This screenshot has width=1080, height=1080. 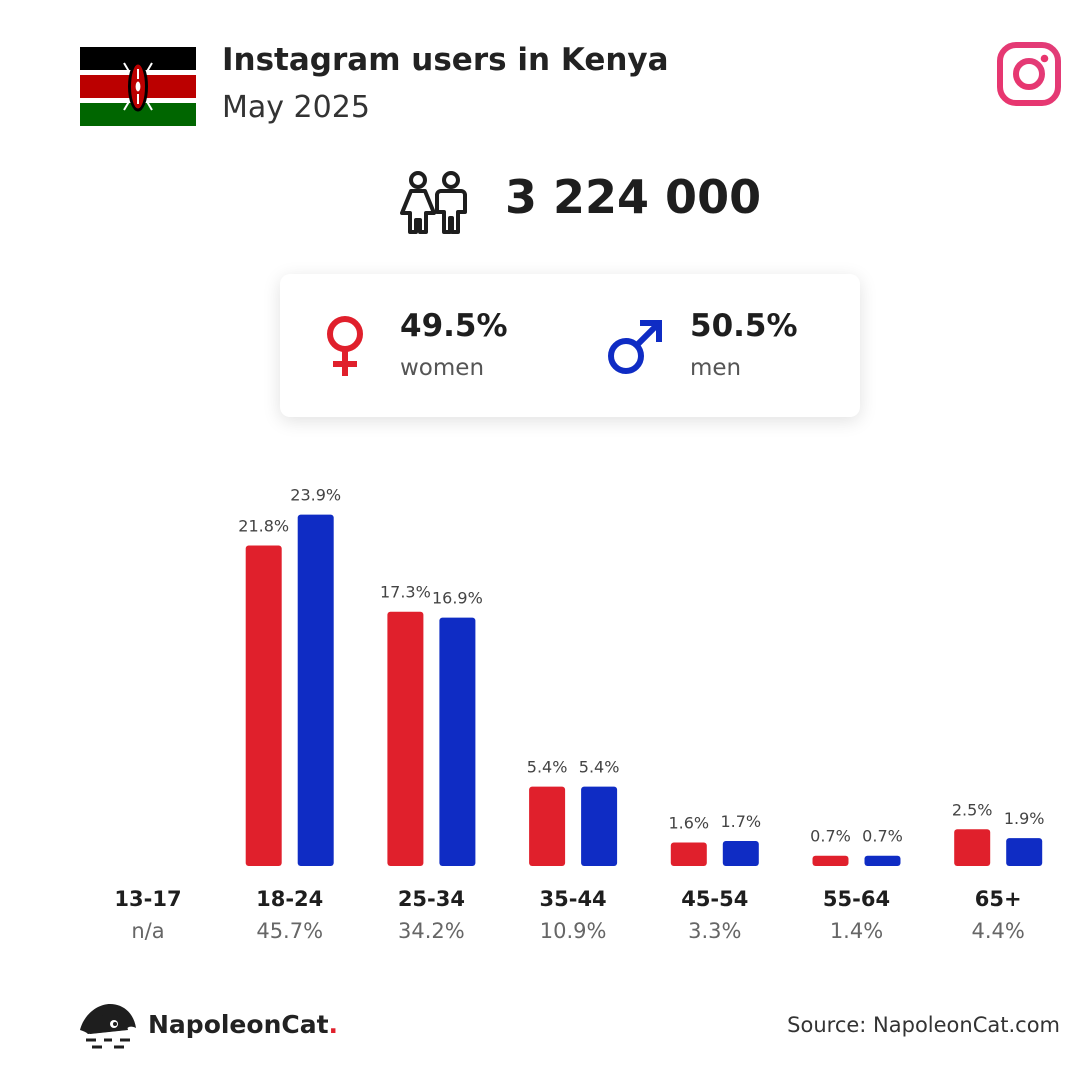 What do you see at coordinates (740, 821) in the screenshot?
I see `bar-value-label: 1.7%` at bounding box center [740, 821].